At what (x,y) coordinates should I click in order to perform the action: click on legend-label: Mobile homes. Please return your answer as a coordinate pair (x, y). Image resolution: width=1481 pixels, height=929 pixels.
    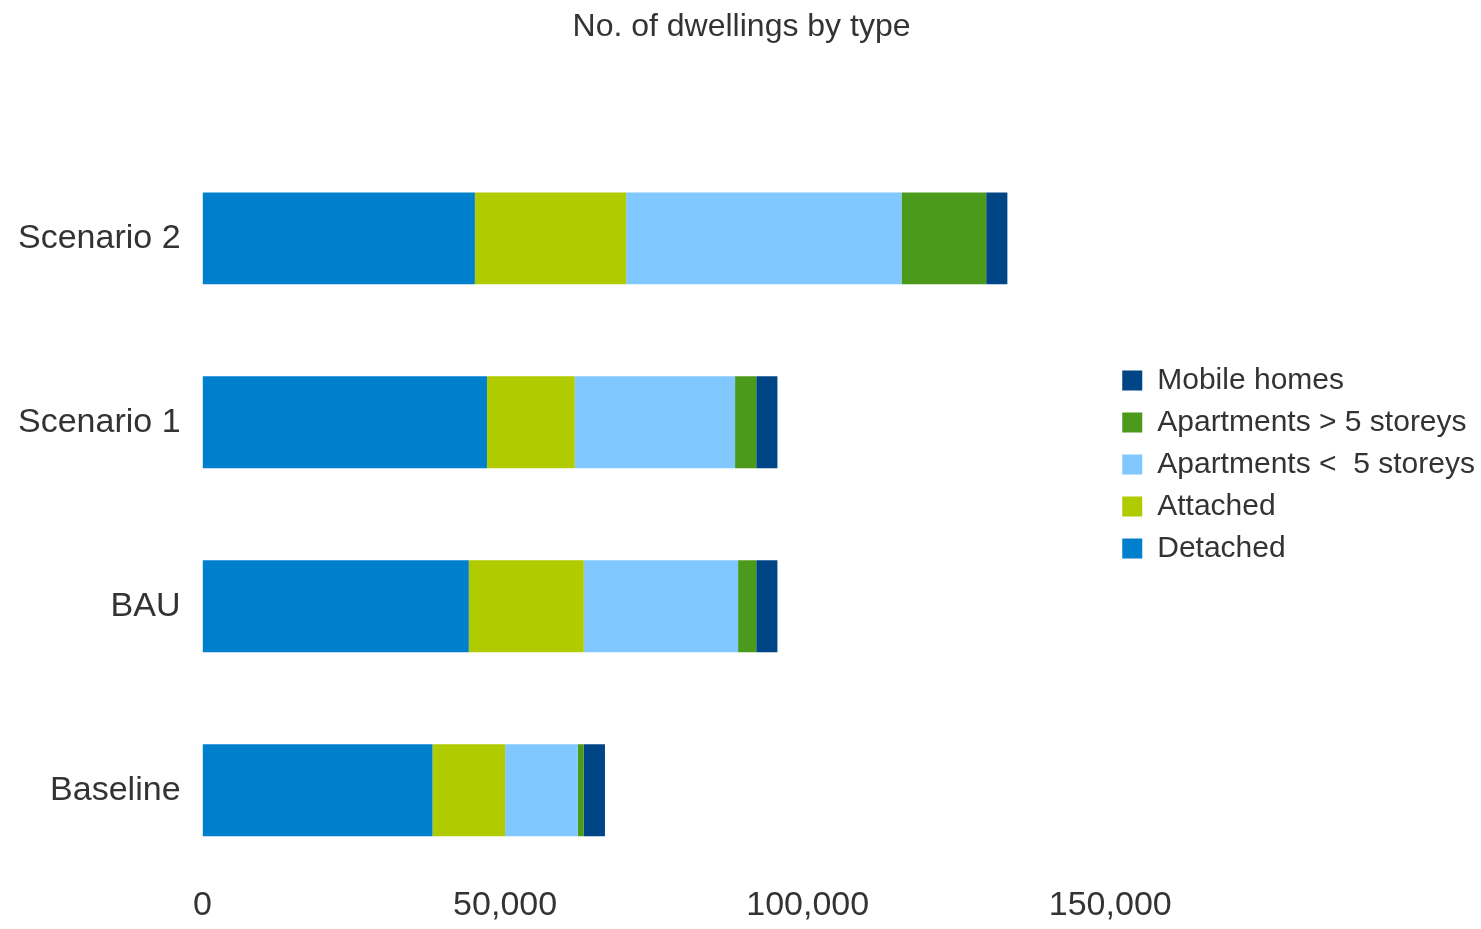
    Looking at the image, I should click on (1251, 378).